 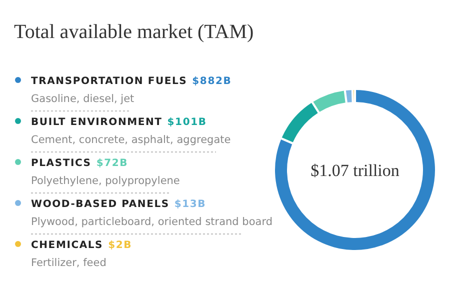 I want to click on legend-label: PLASTICS, so click(x=61, y=163).